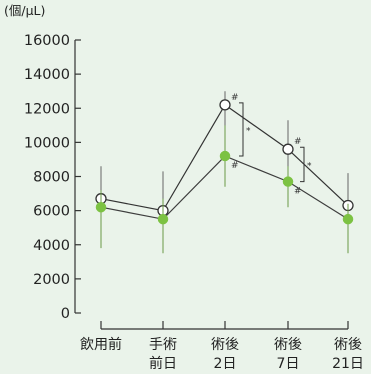  What do you see at coordinates (163, 363) in the screenshot?
I see `x-tick-label-line2: 前日` at bounding box center [163, 363].